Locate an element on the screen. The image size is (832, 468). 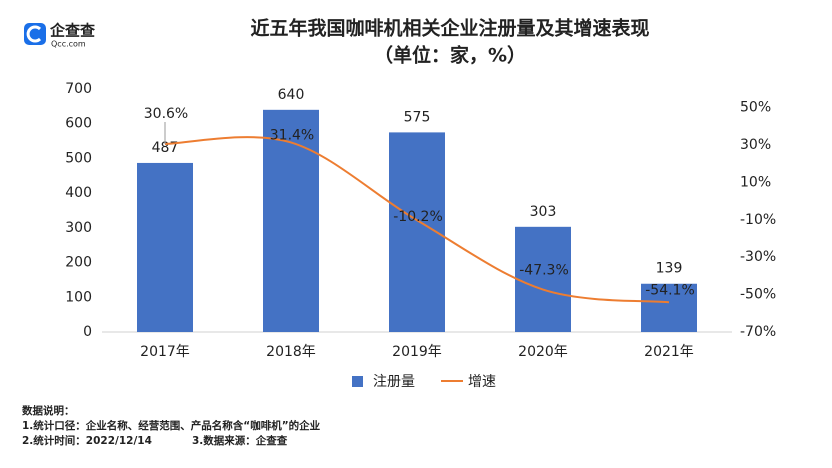
bar-value-label: 640 is located at coordinates (291, 95).